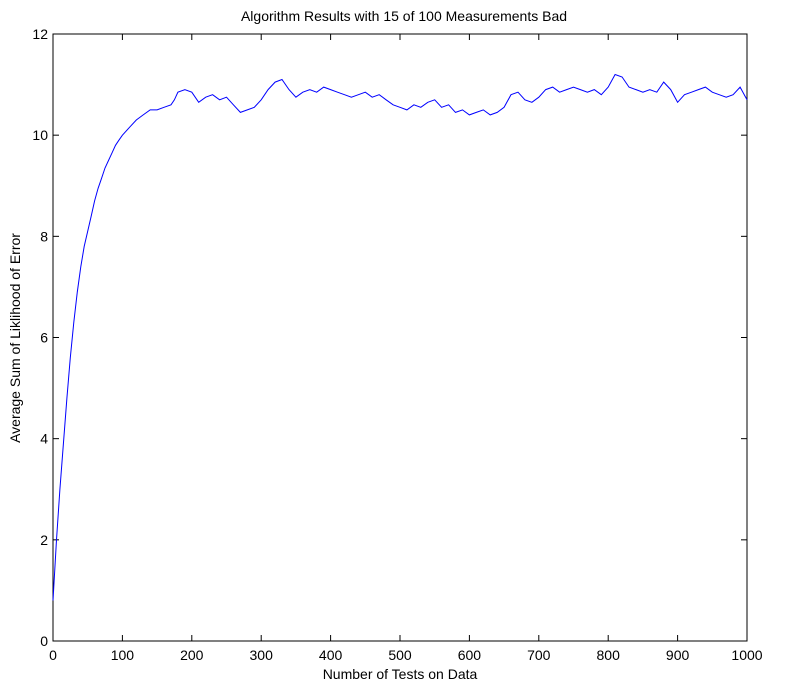 This screenshot has height=690, width=787. I want to click on x-tick-label: 800, so click(609, 655).